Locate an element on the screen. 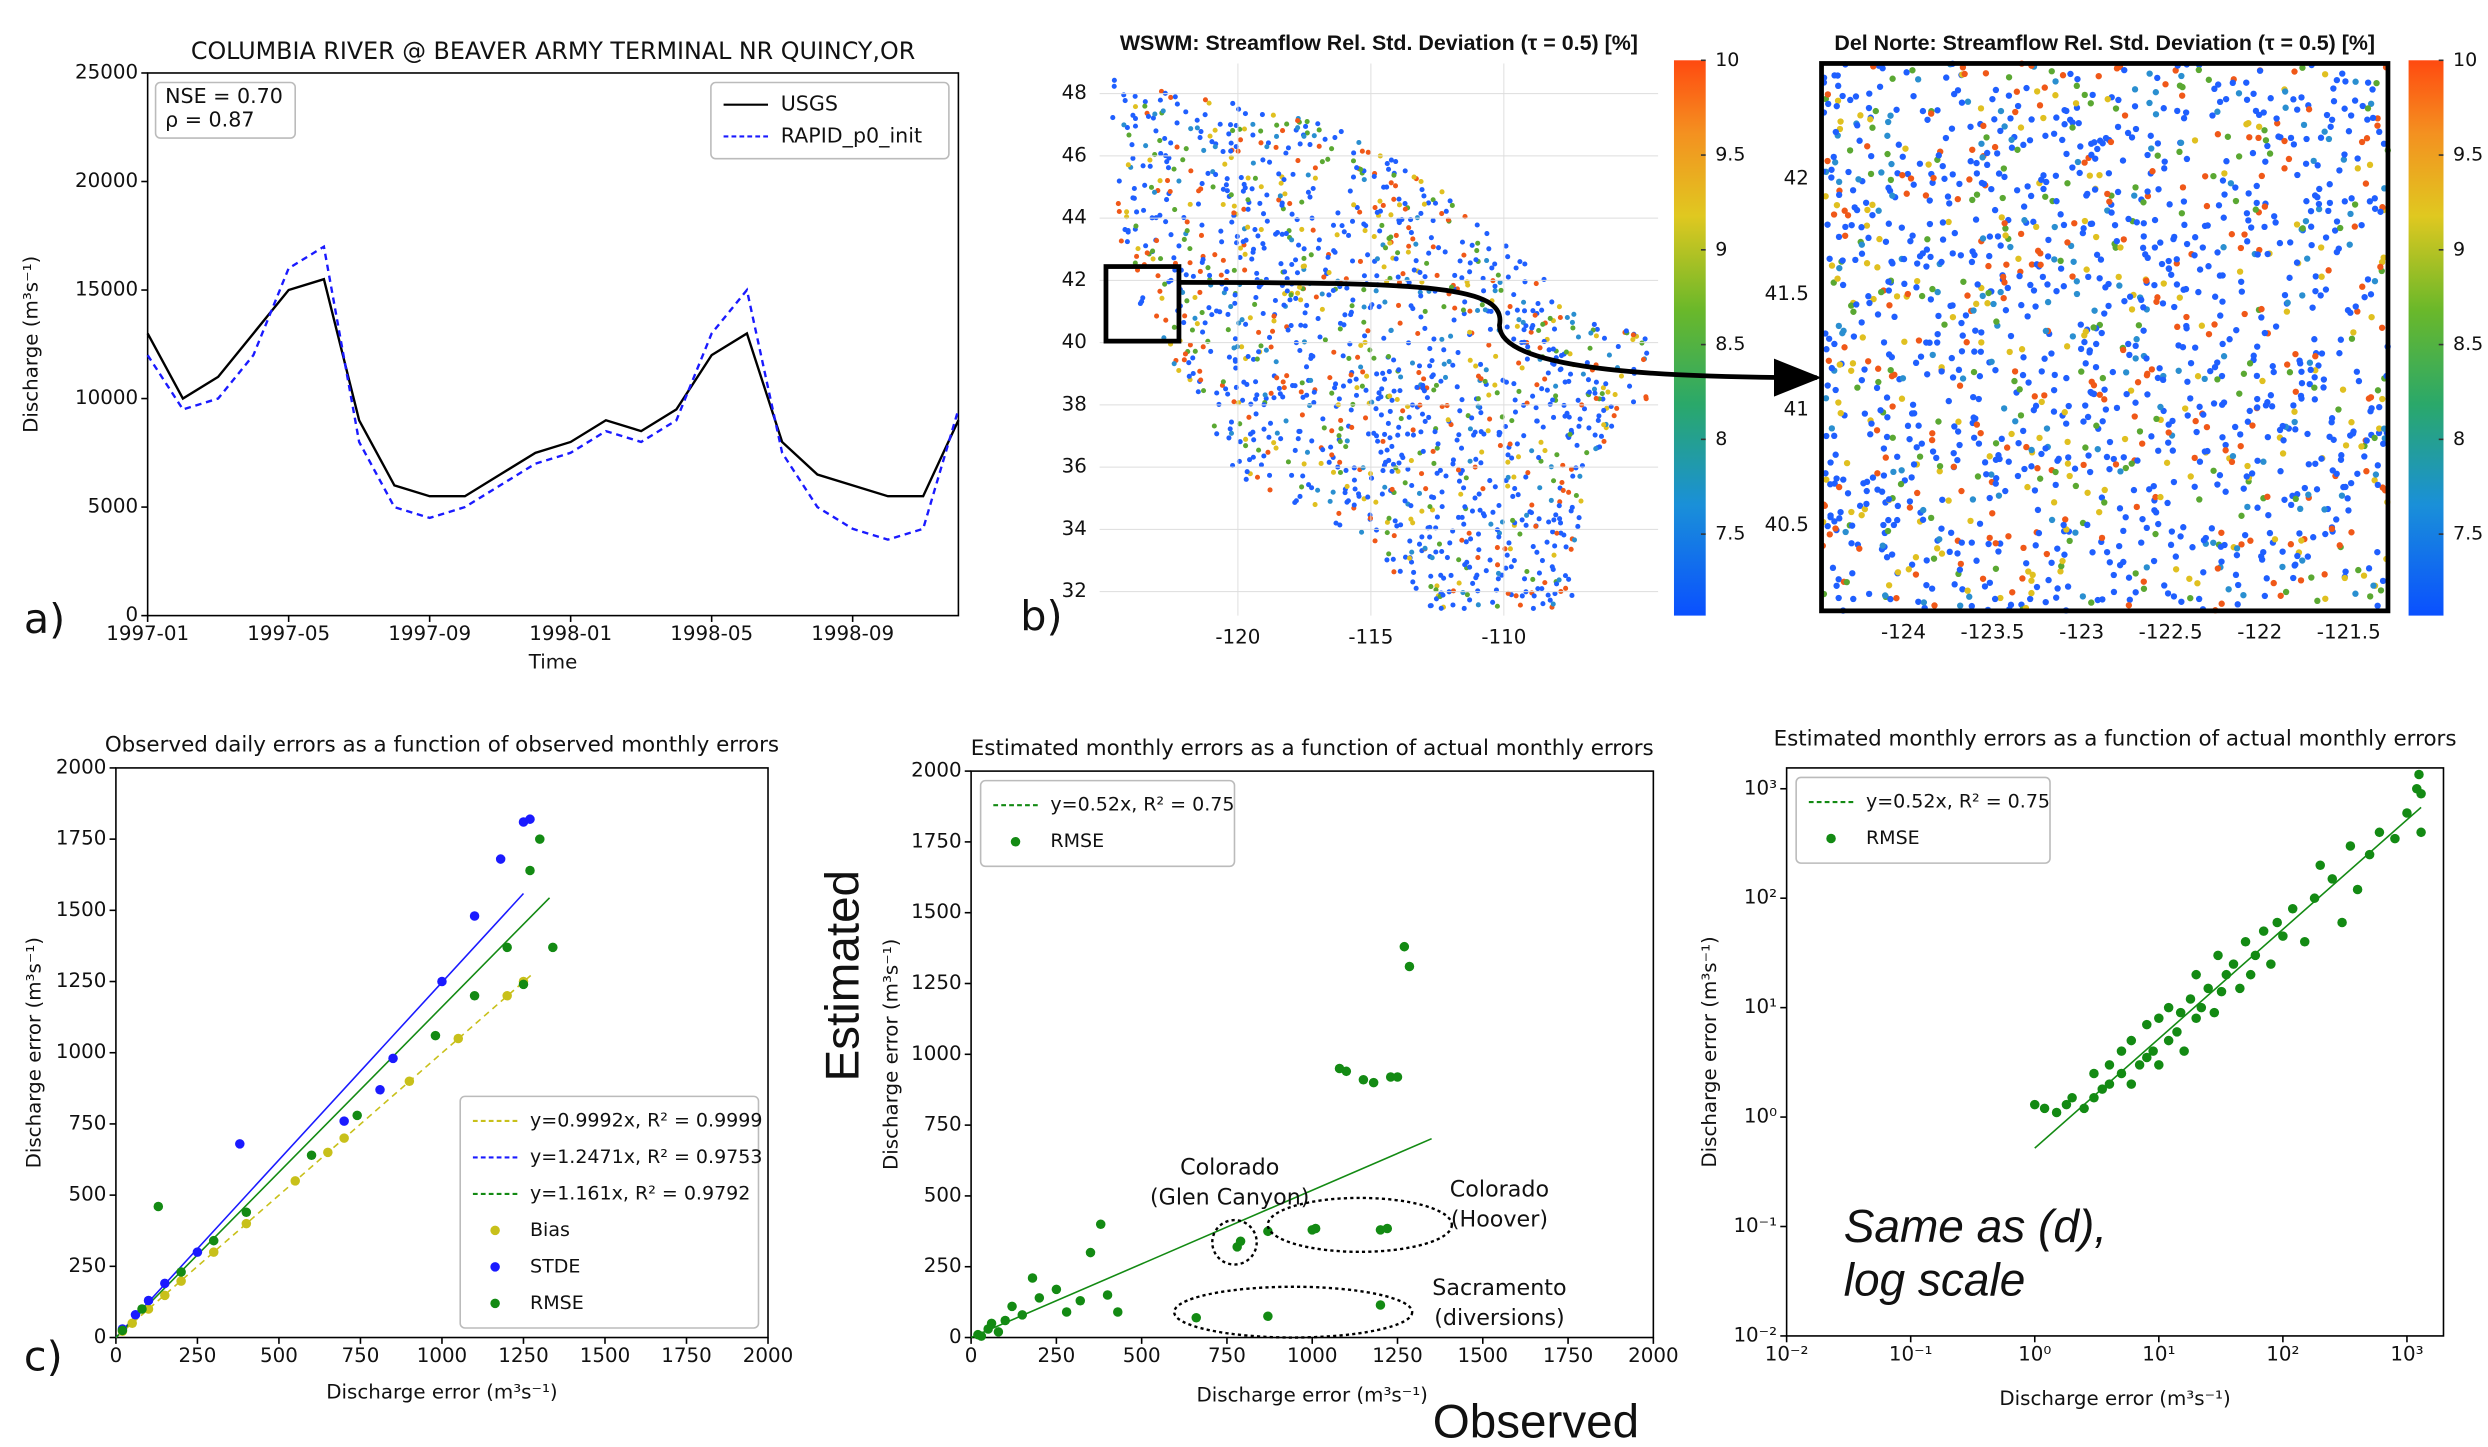  legend-label: y=0.52x, R² = 0.75 is located at coordinates (1142, 805).